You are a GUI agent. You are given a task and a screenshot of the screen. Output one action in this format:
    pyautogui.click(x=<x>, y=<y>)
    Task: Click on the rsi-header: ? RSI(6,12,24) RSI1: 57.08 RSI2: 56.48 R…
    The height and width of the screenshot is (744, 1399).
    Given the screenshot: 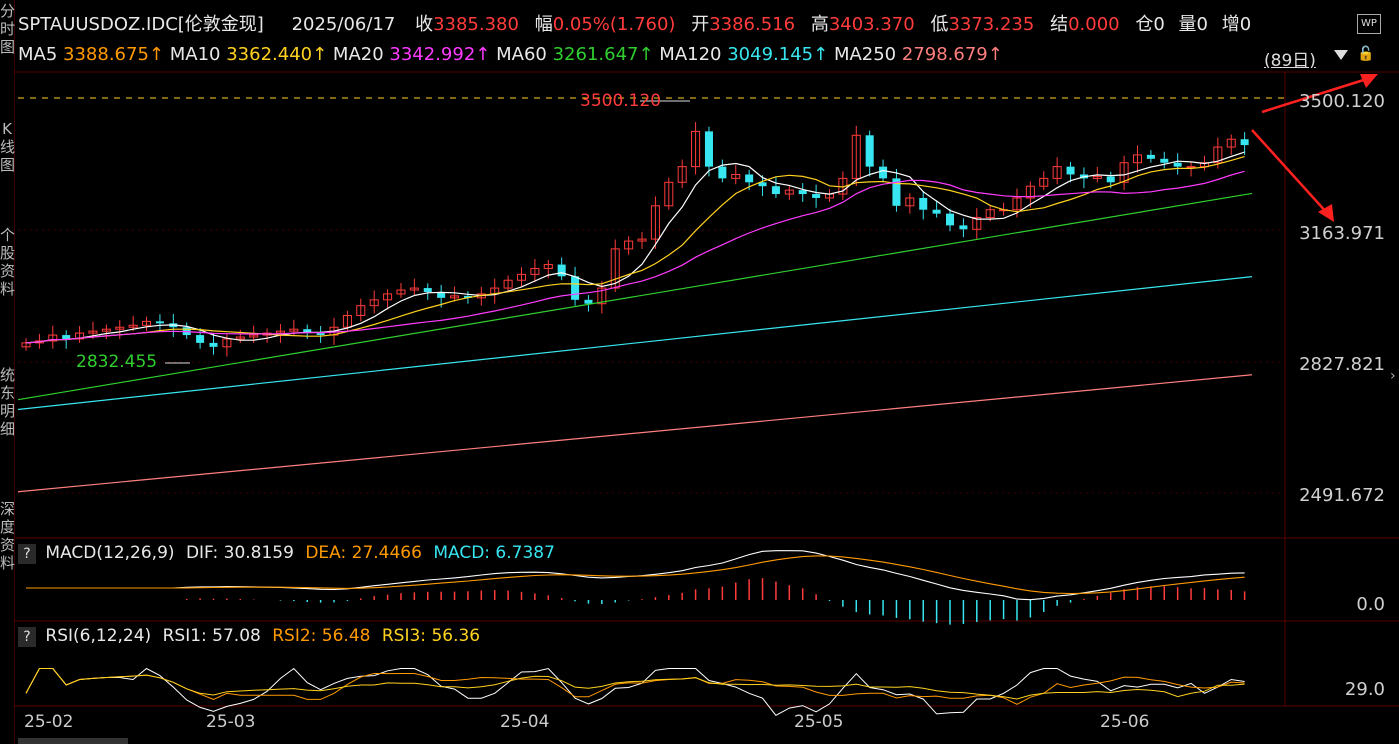 What is the action you would take?
    pyautogui.click(x=249, y=636)
    